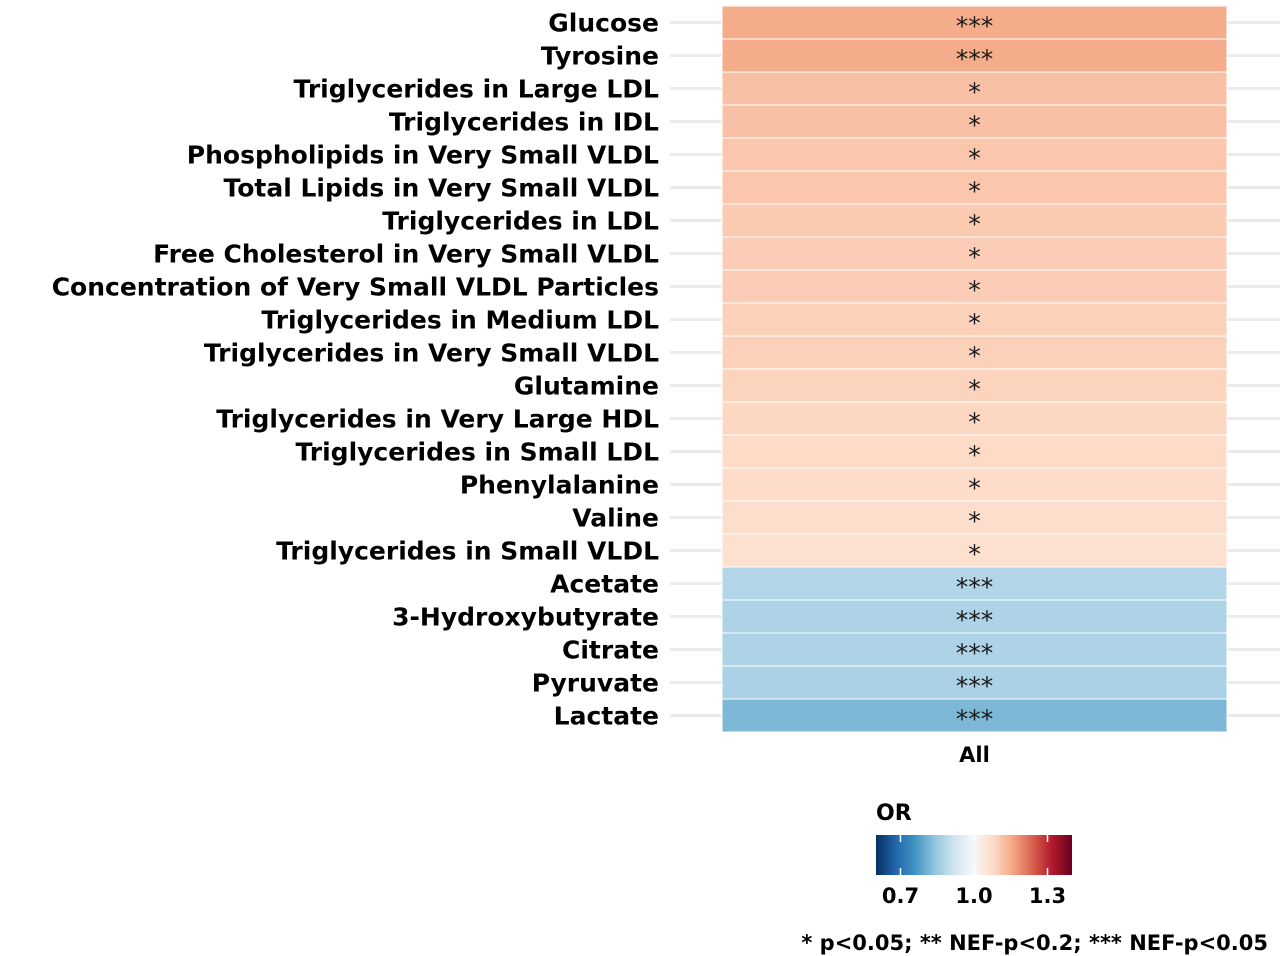  I want to click on row-label: Triglycerides in IDL, so click(524, 122).